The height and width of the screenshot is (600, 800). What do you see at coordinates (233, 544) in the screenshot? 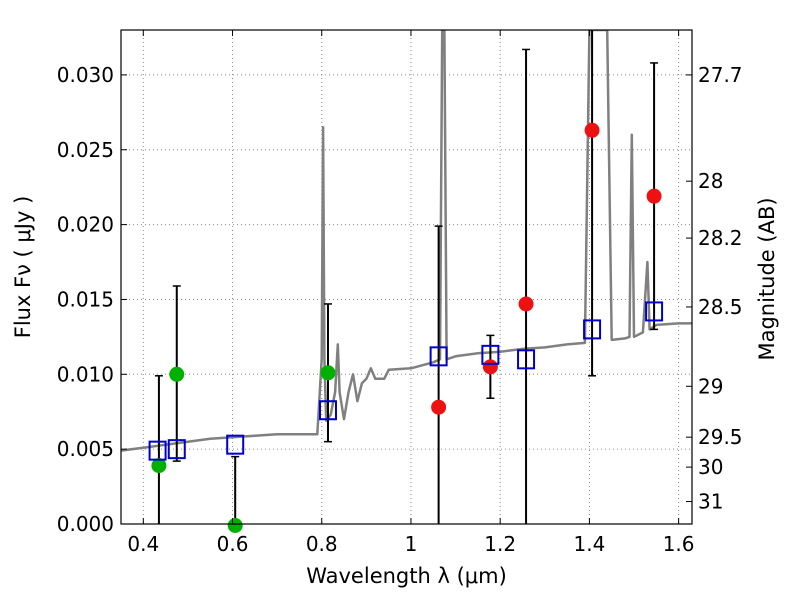
I see `x-tick-label: 0.6` at bounding box center [233, 544].